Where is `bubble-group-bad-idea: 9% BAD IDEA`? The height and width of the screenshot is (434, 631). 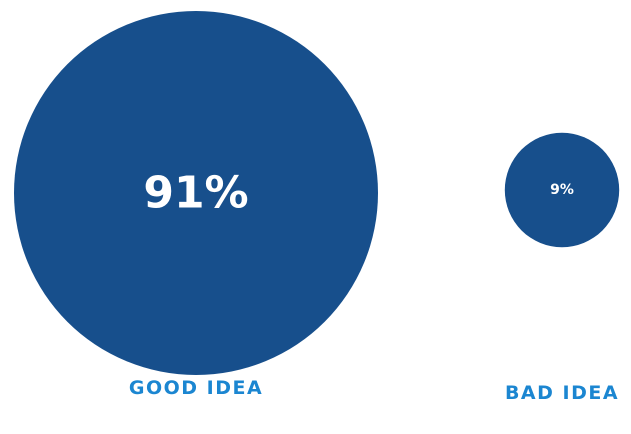 bubble-group-bad-idea: 9% BAD IDEA is located at coordinates (562, 268).